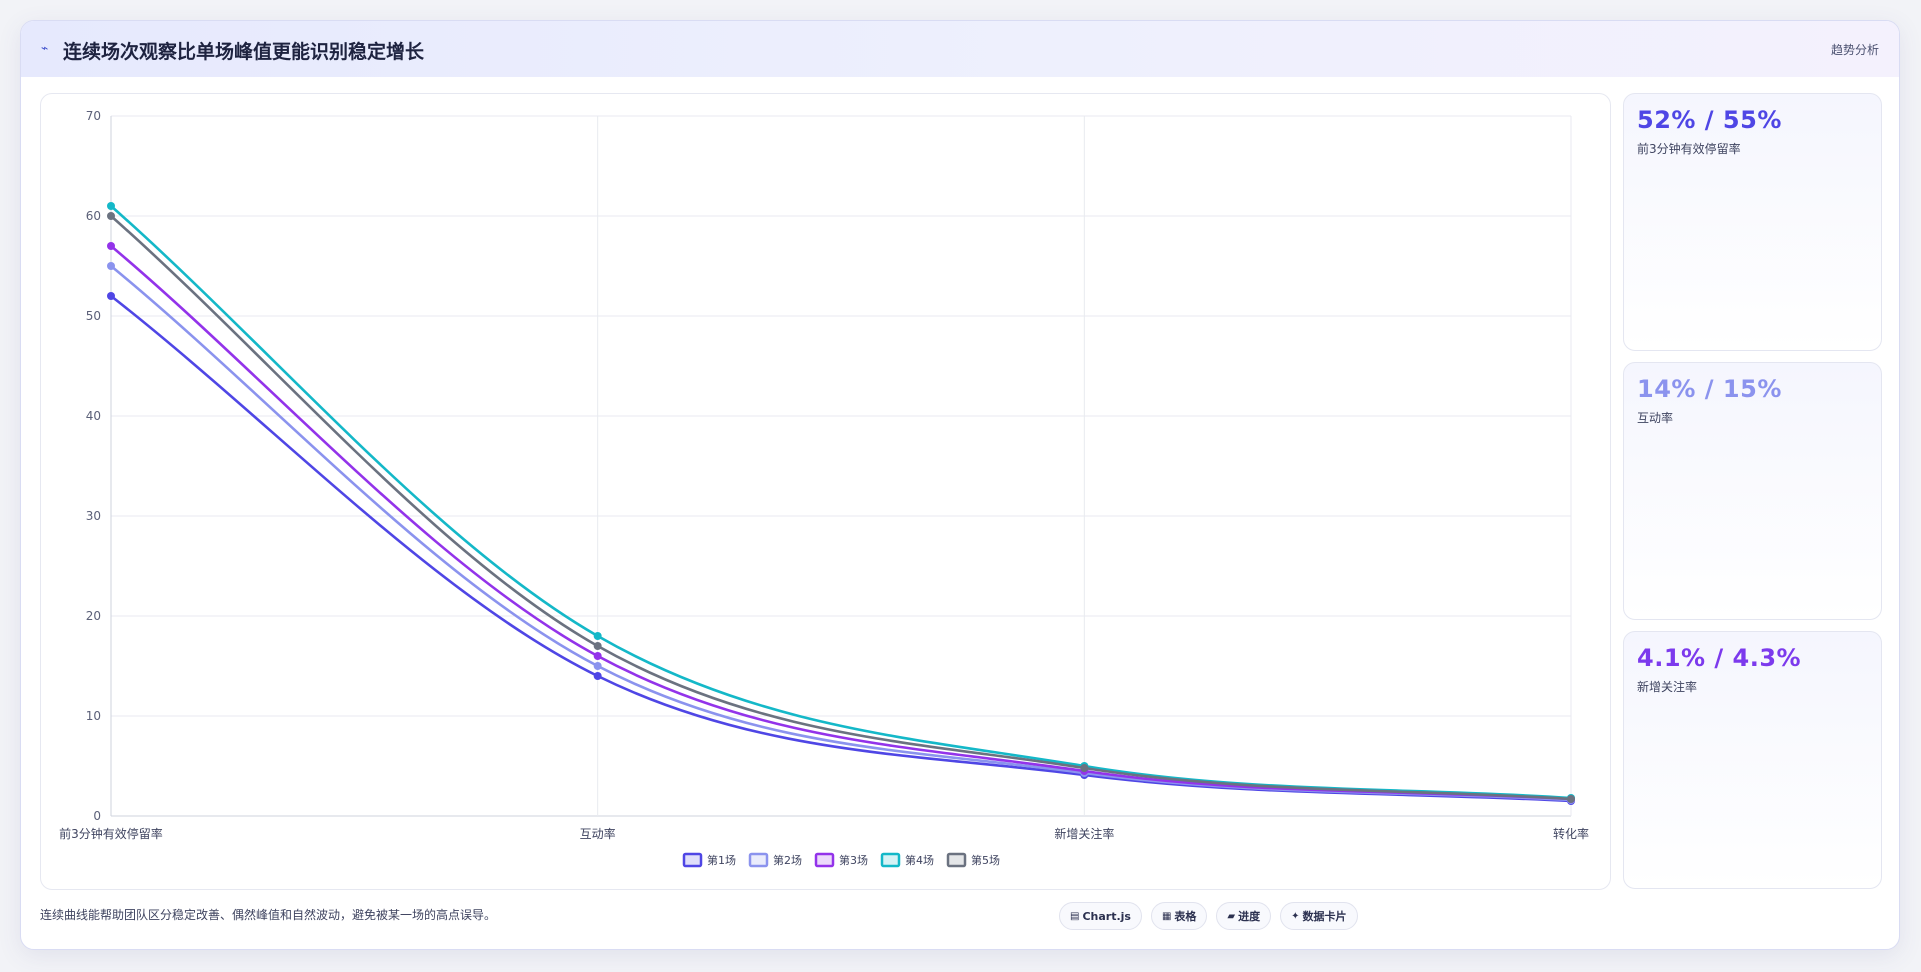 The width and height of the screenshot is (1921, 972). I want to click on stat-label: 互动率, so click(1655, 418).